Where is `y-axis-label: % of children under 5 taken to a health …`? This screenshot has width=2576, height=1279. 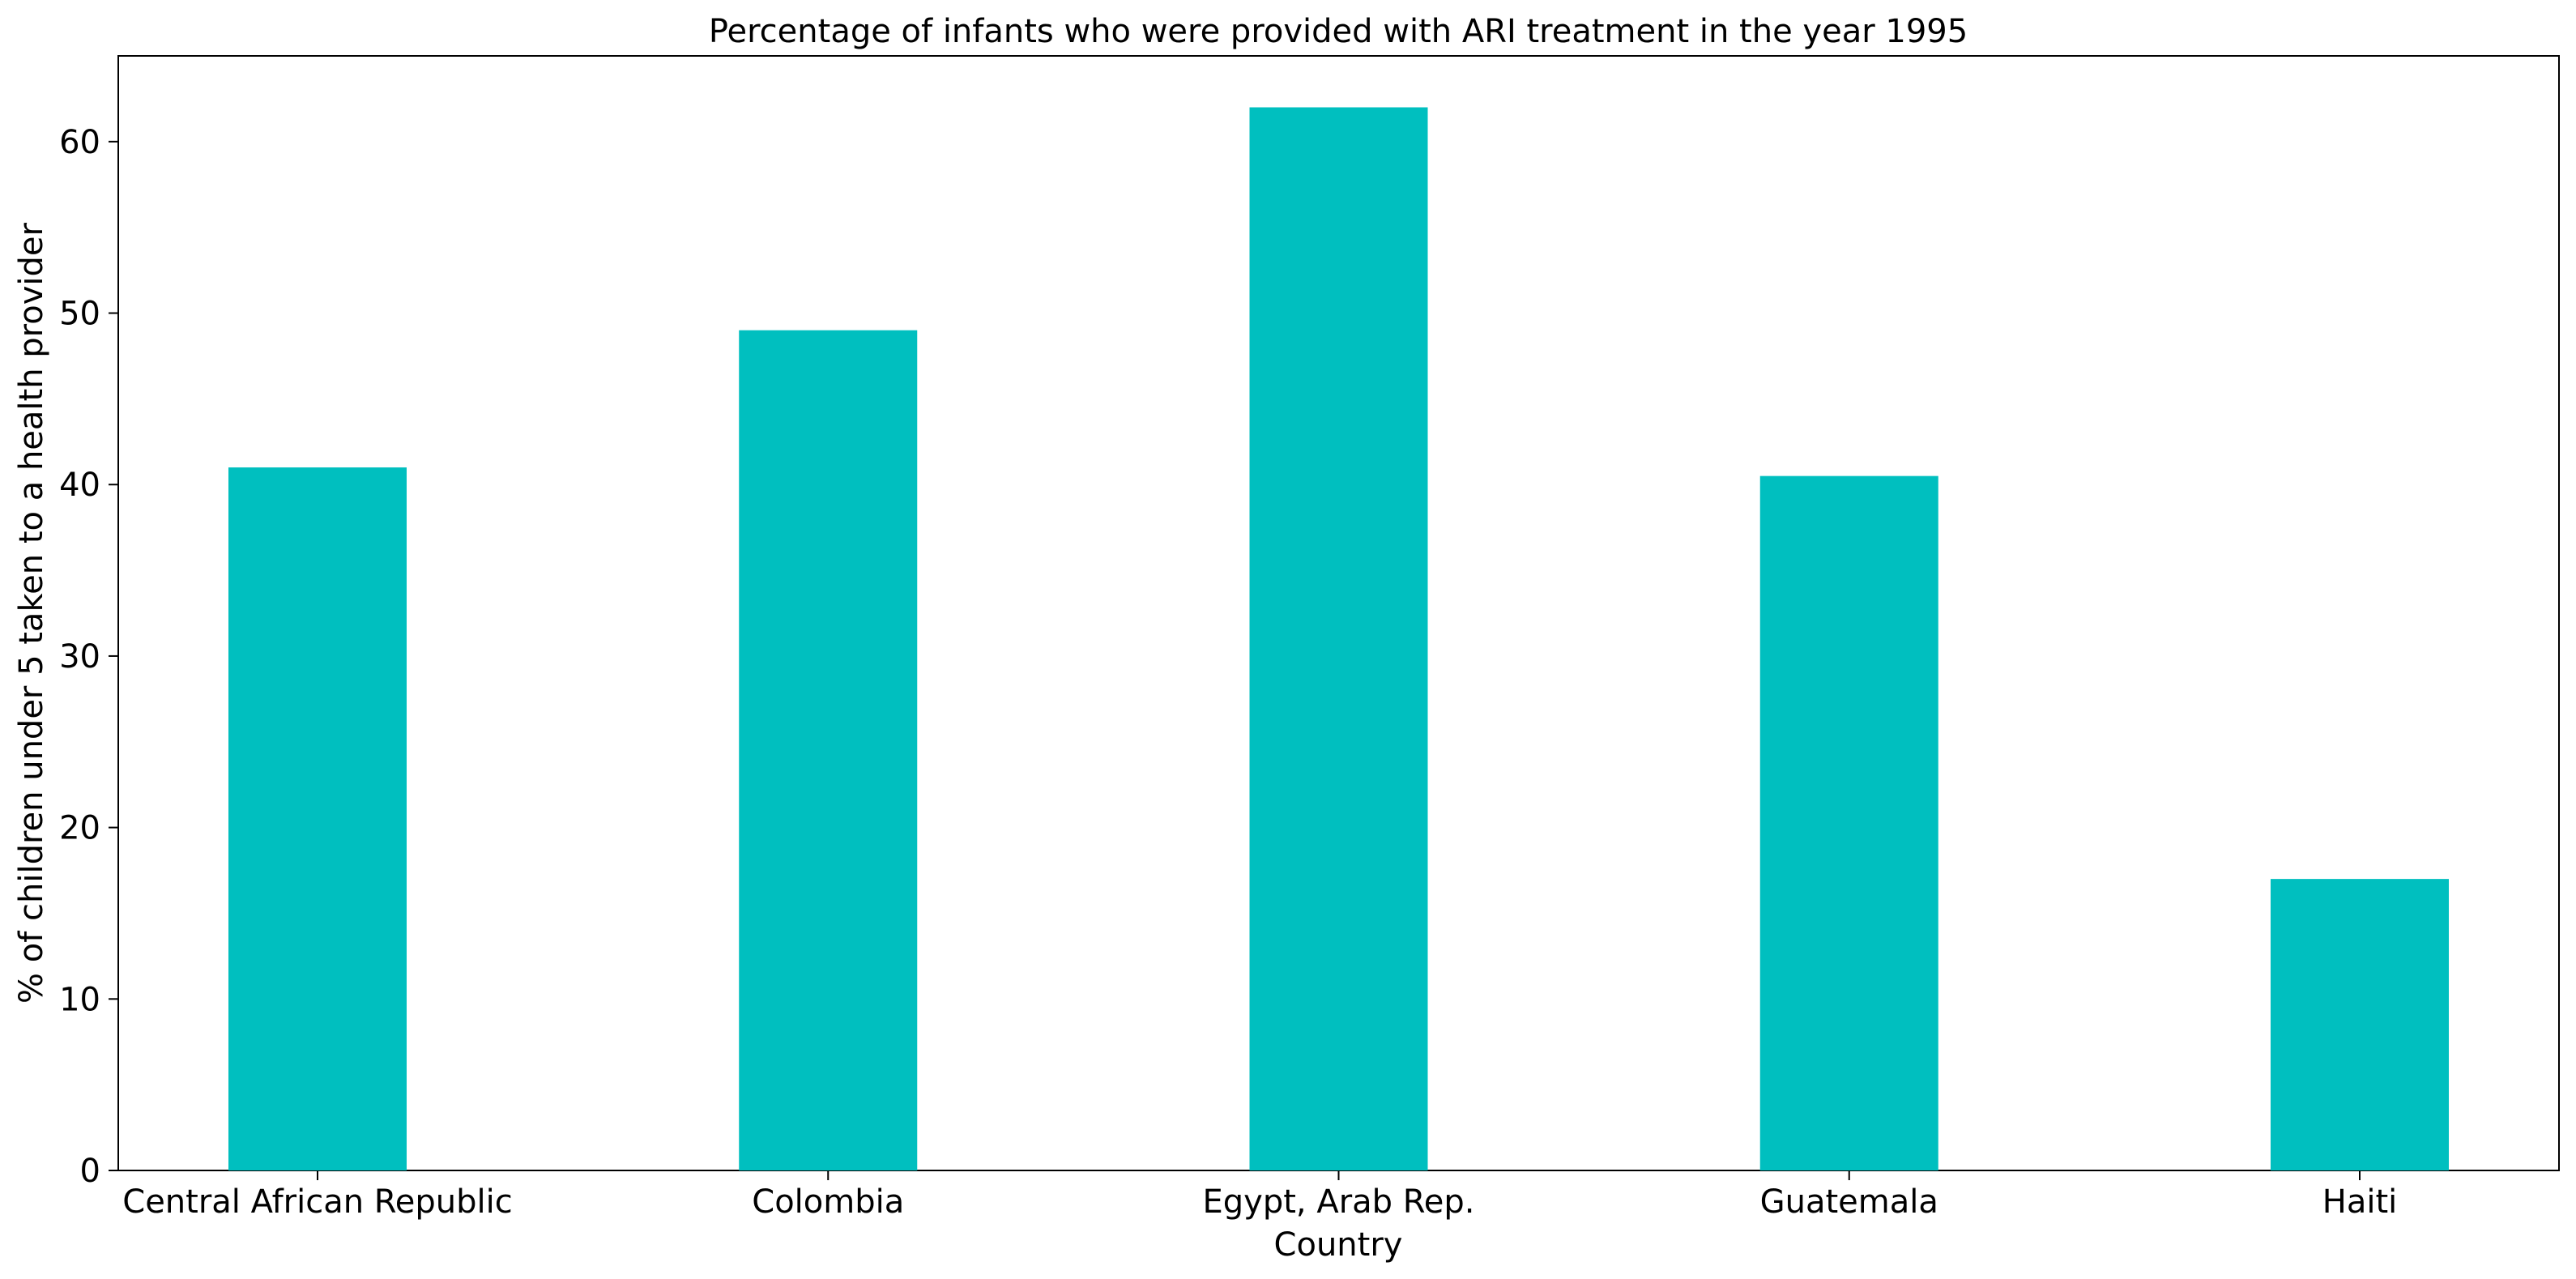
y-axis-label: % of children under 5 taken to a health … is located at coordinates (31, 612).